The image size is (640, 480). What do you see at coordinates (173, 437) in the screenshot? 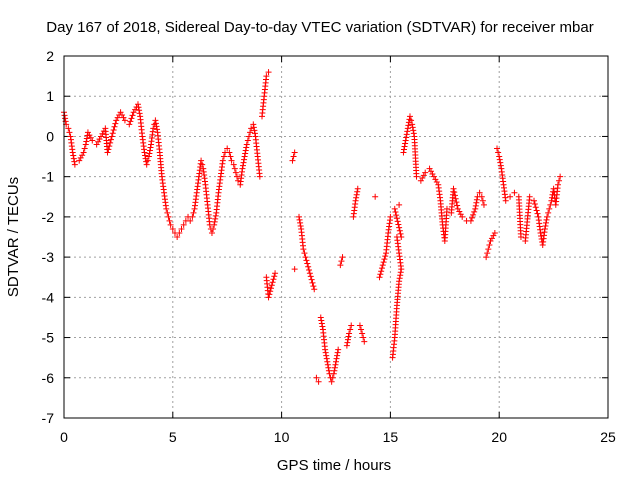
I see `x-tick-label: 5` at bounding box center [173, 437].